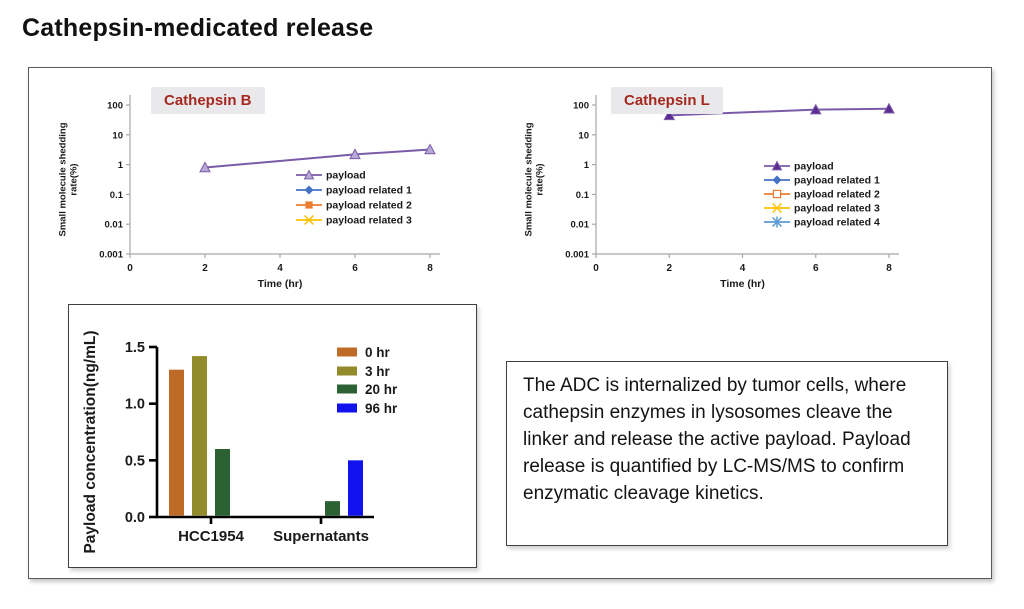  Describe the element at coordinates (837, 223) in the screenshot. I see `svg-text: payload related 4` at that location.